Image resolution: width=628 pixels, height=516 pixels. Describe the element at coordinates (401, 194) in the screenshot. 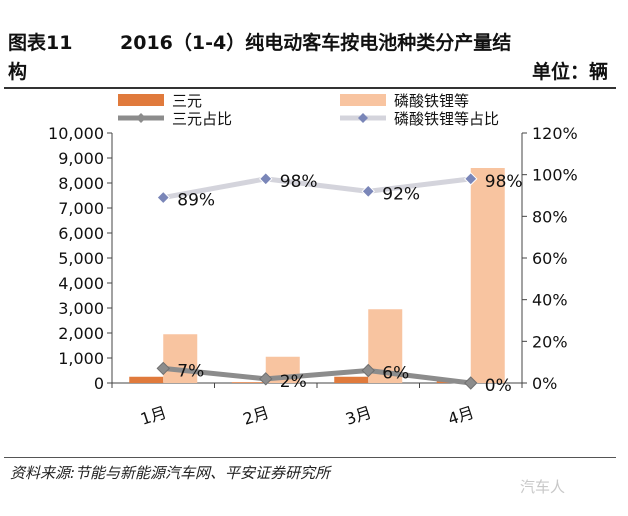

I see `label-lfp-share: 92%` at that location.